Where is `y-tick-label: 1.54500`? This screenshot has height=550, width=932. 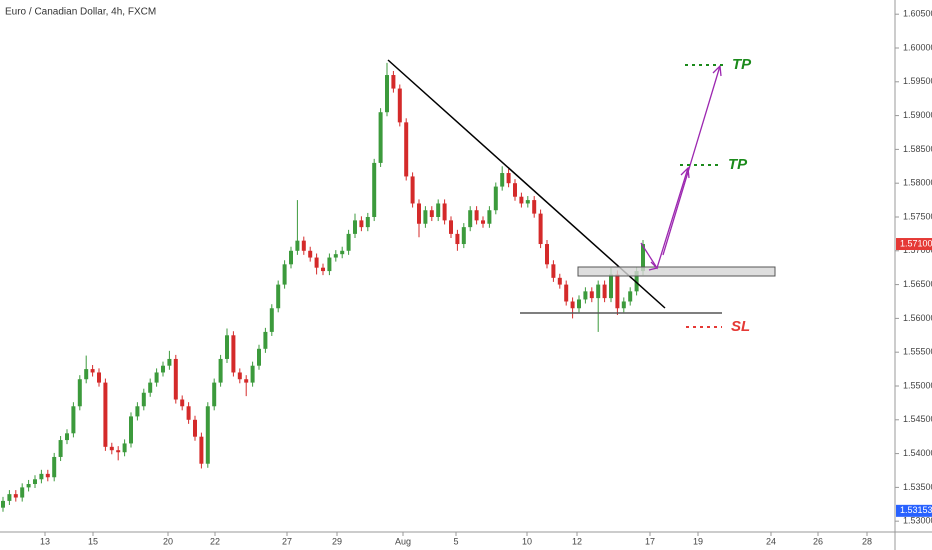 y-tick-label: 1.54500 is located at coordinates (917, 419).